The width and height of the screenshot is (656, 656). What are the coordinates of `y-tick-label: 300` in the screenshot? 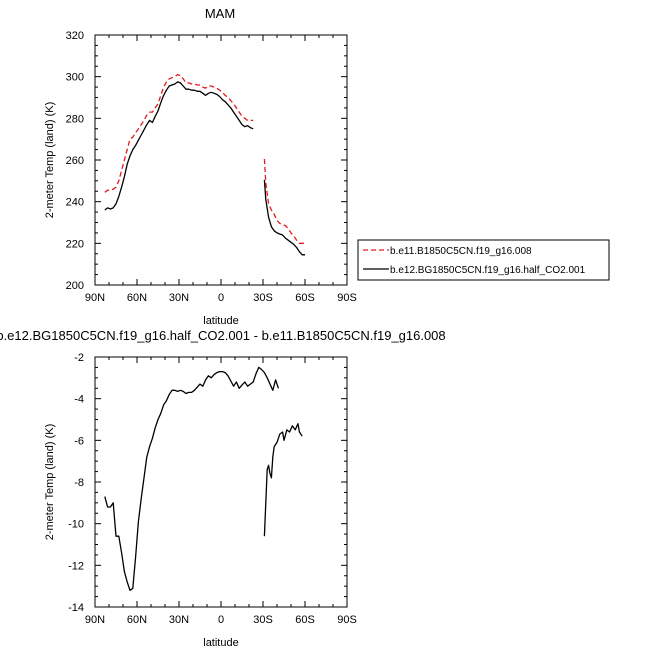 It's located at (75, 78).